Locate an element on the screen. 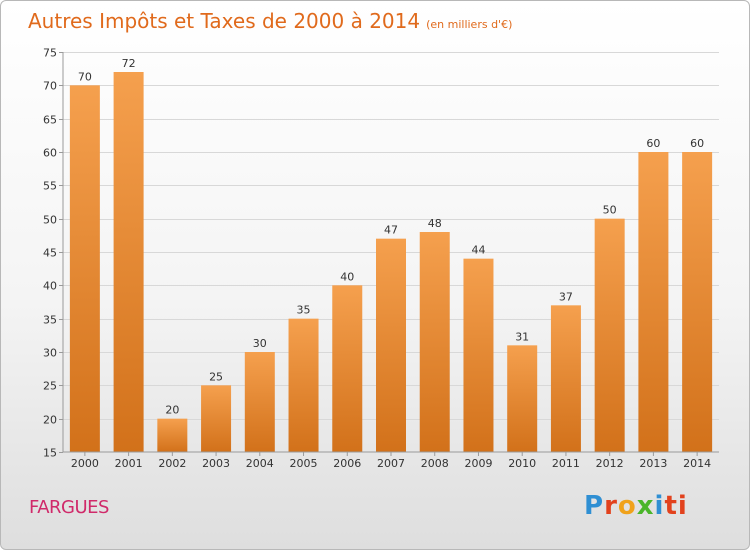 Image resolution: width=750 pixels, height=550 pixels. y-tick-label: 25 is located at coordinates (50, 386).